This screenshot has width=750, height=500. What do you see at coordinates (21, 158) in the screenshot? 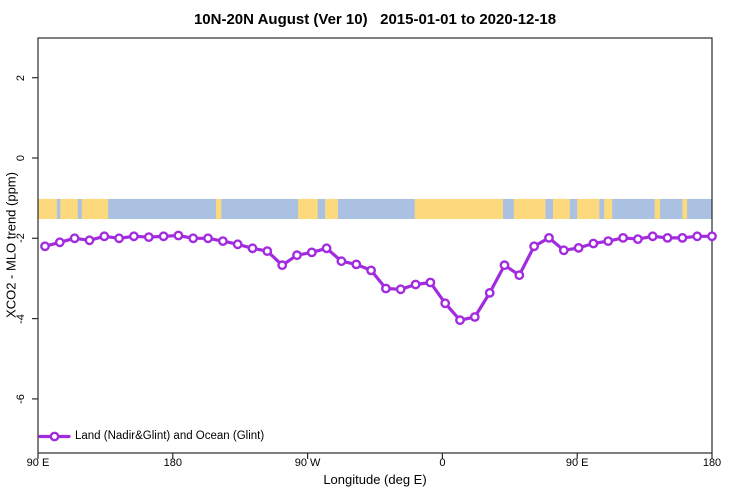
I see `y-tick-label: 0` at bounding box center [21, 158].